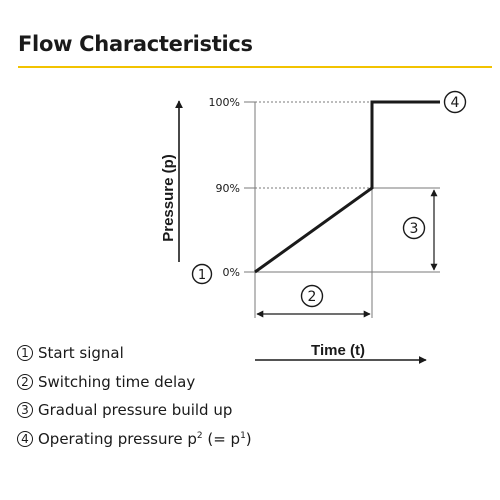  I want to click on legend-number: 4, so click(25, 438).